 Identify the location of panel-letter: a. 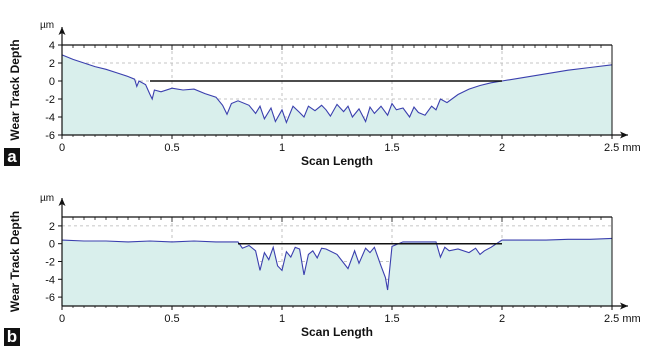
(12, 156).